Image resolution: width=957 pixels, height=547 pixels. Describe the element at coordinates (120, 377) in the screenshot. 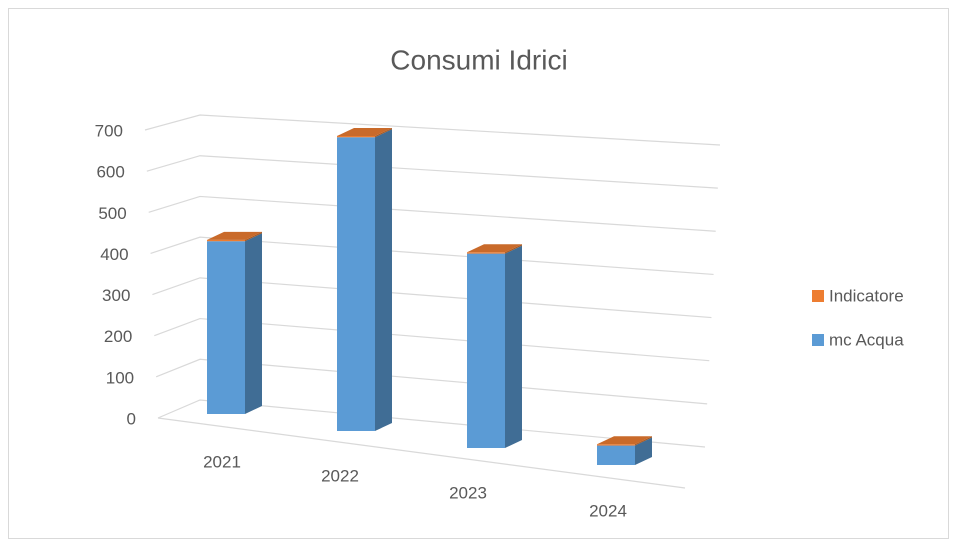

I see `y-tick-label: 100` at that location.